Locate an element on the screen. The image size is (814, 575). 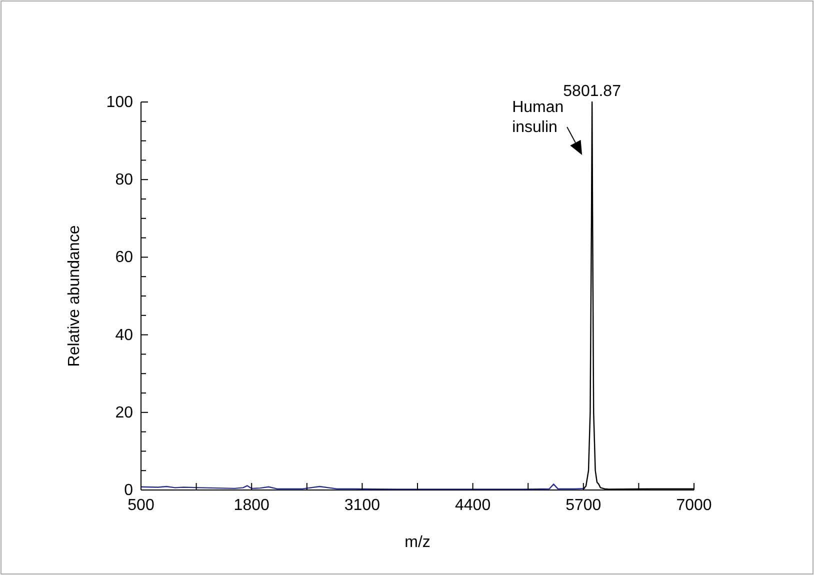
y-tick-label: 80 is located at coordinates (124, 180).